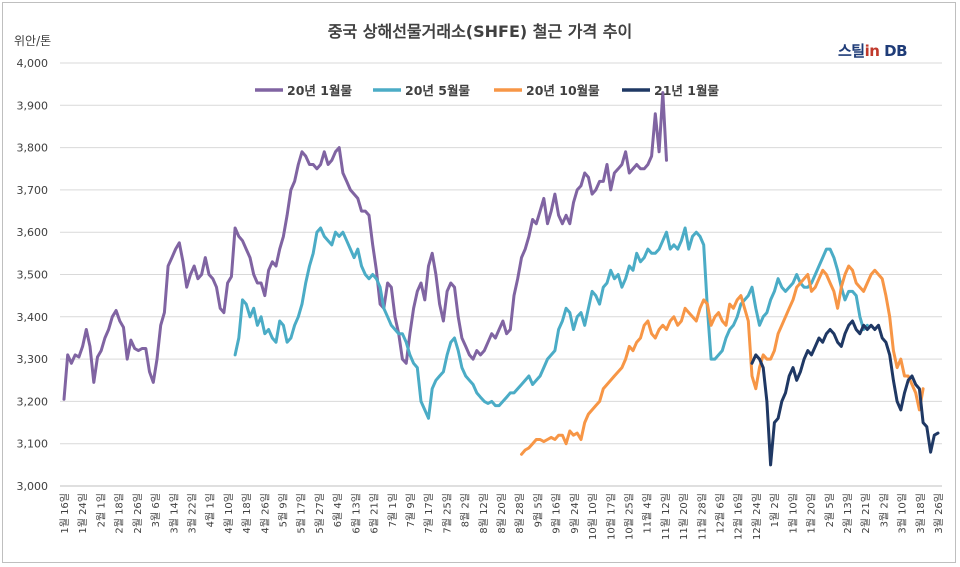 Image resolution: width=960 pixels, height=567 pixels. What do you see at coordinates (903, 513) in the screenshot?
I see `x-tick-label: 3월 10일` at bounding box center [903, 513].